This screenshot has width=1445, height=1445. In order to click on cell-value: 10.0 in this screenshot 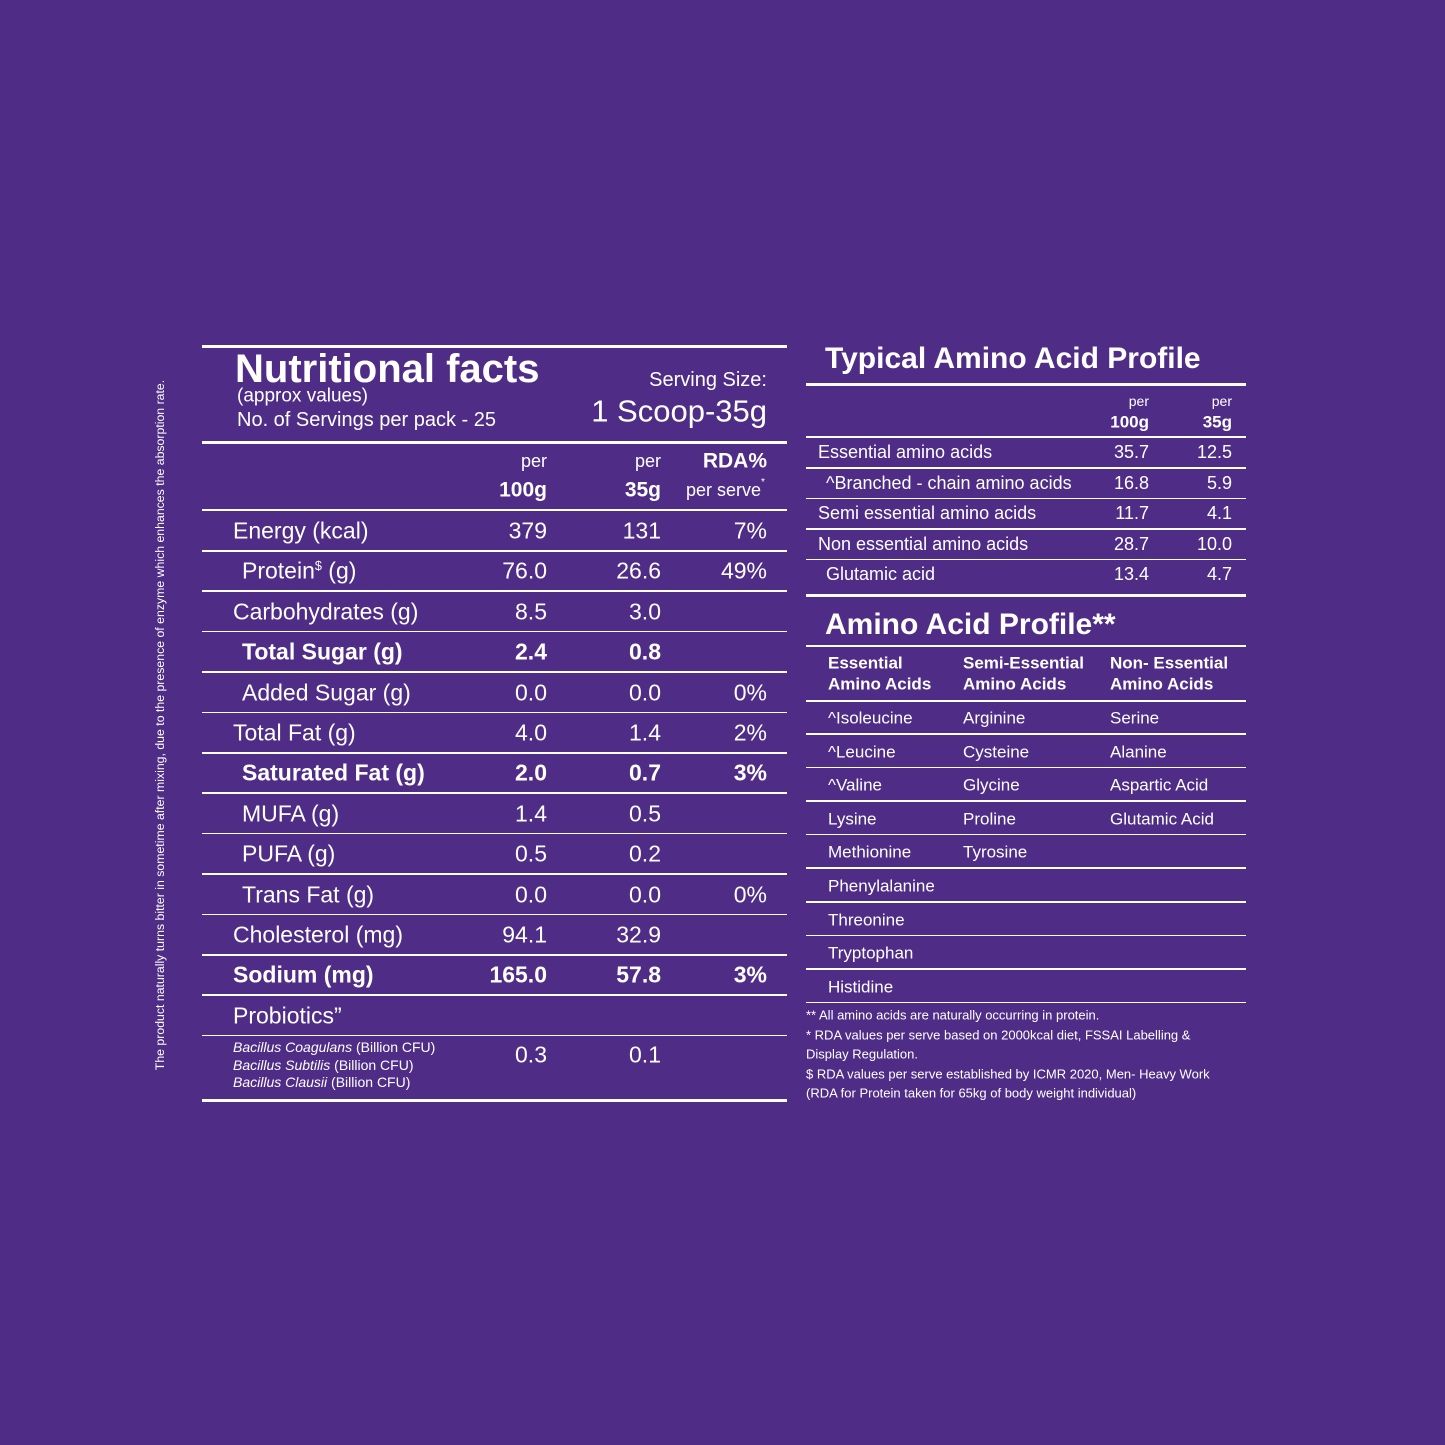, I will do `click(1214, 543)`.